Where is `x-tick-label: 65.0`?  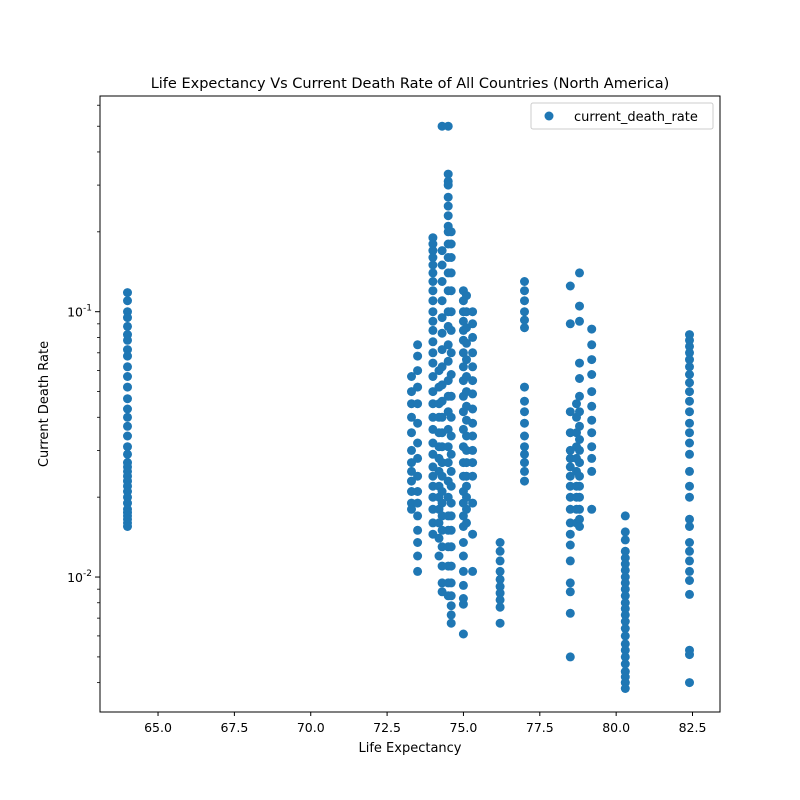 x-tick-label: 65.0 is located at coordinates (158, 727).